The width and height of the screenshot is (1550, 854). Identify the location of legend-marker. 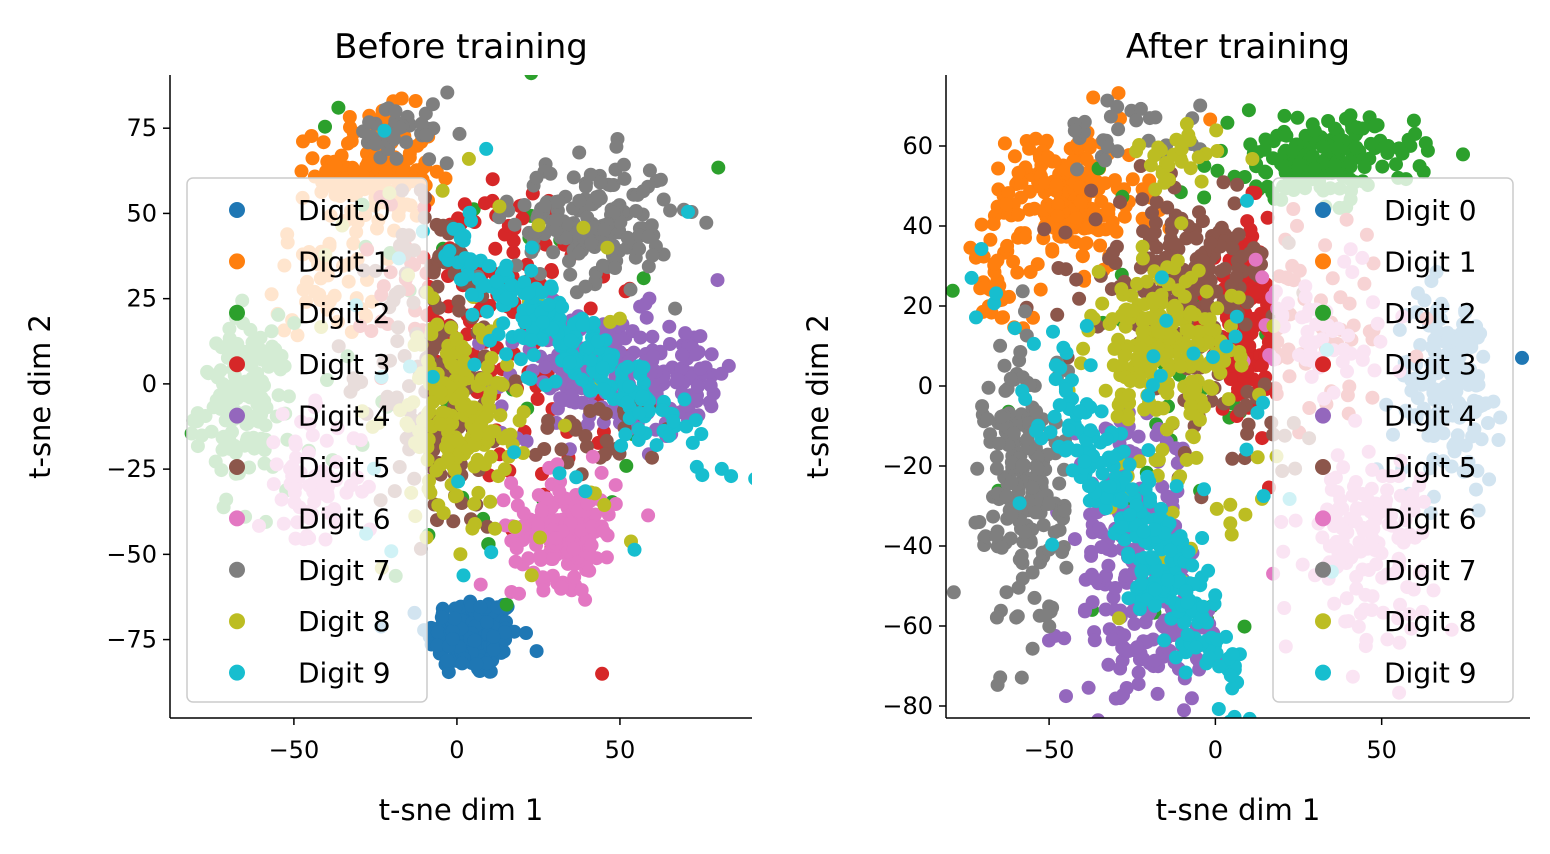
(237, 518).